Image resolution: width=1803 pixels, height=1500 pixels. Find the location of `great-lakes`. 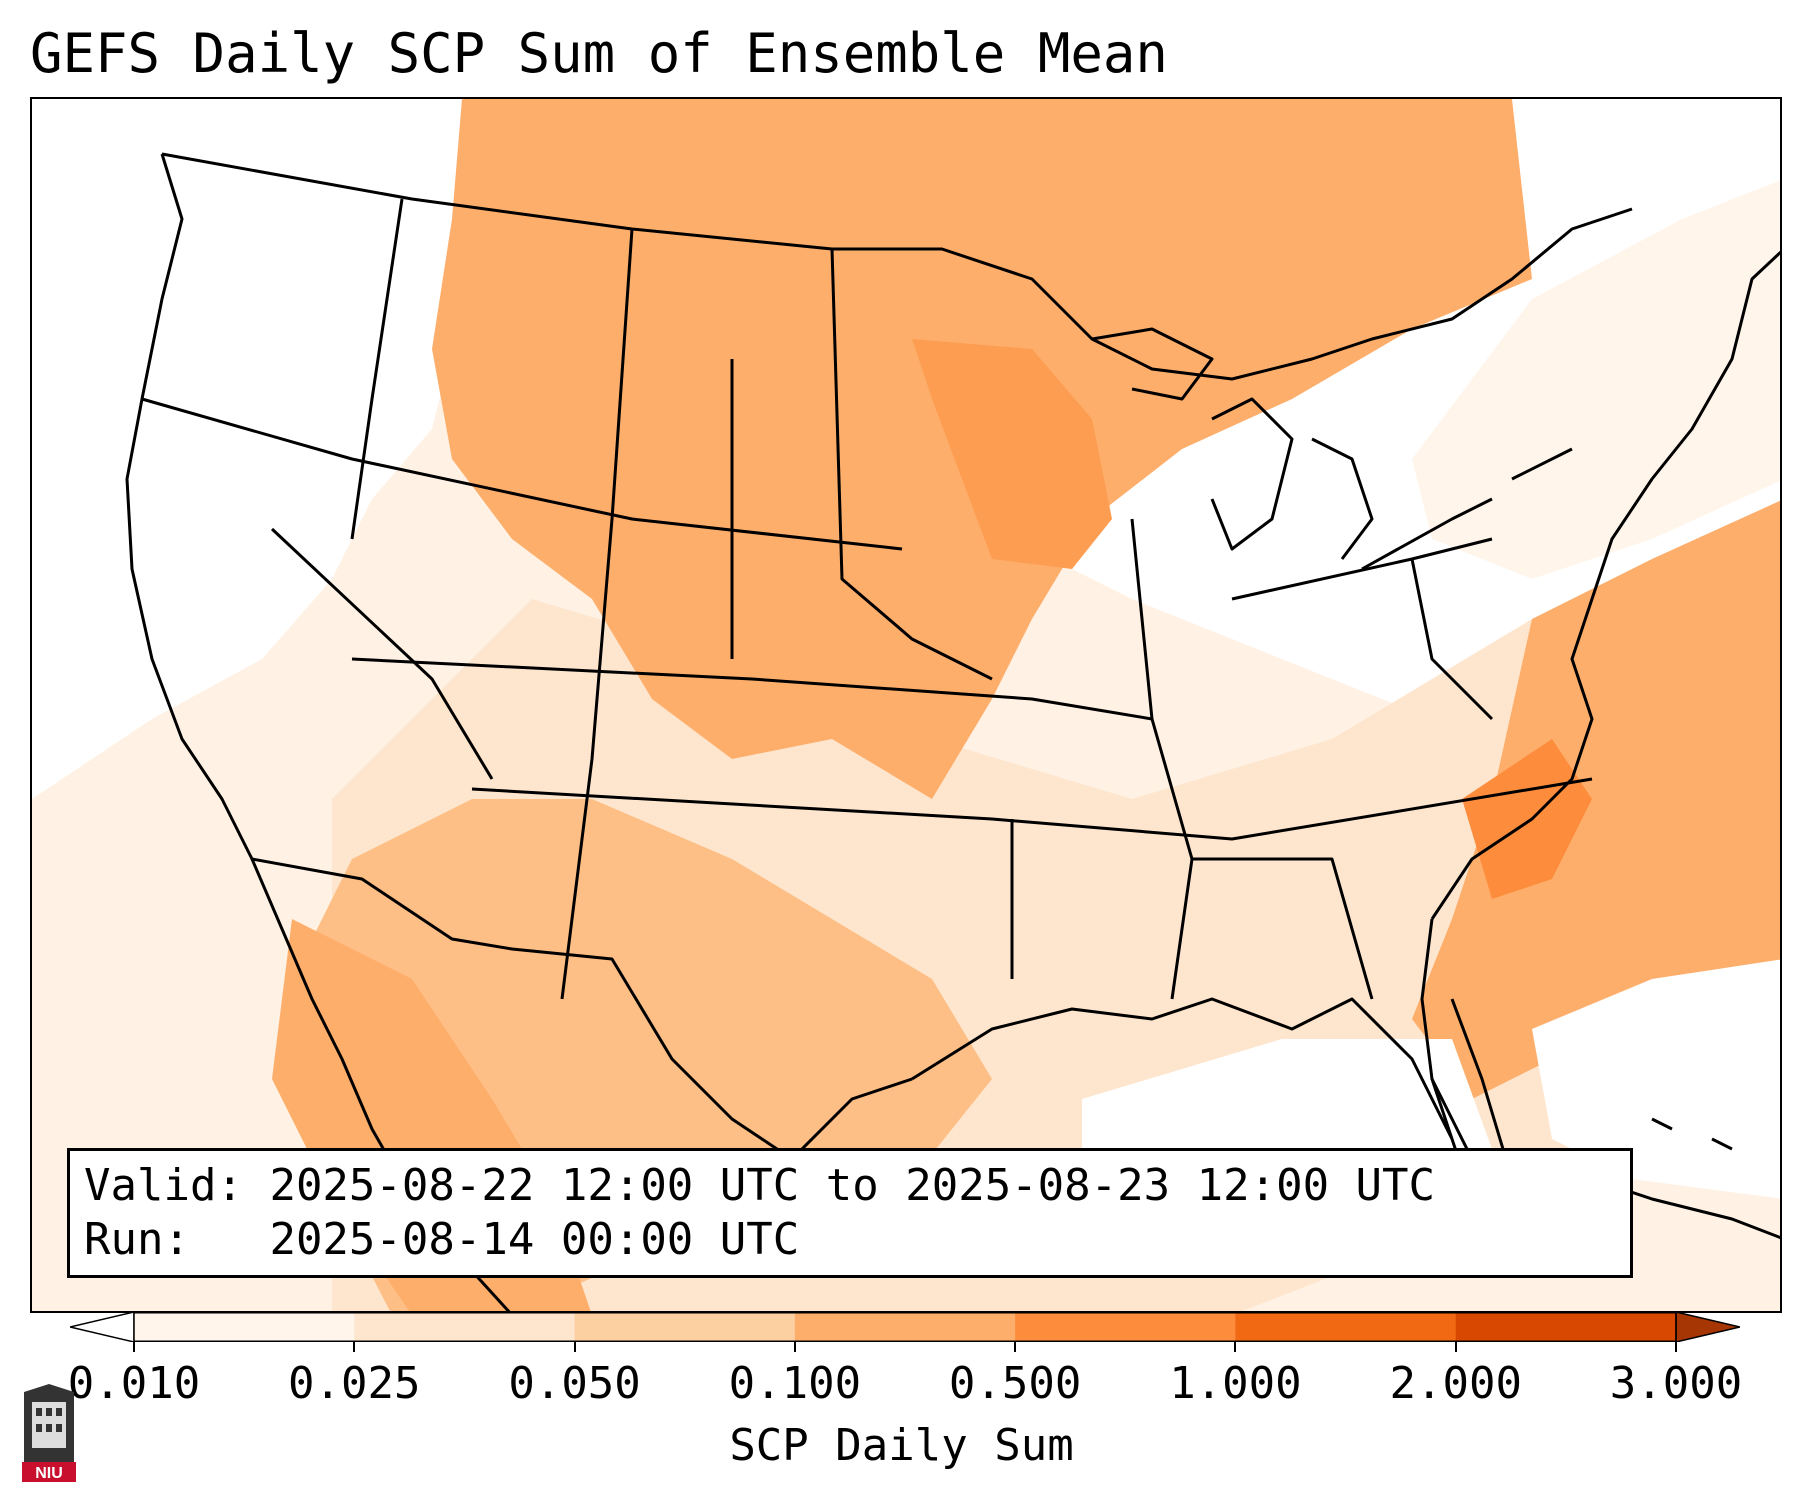

great-lakes is located at coordinates (1332, 449).